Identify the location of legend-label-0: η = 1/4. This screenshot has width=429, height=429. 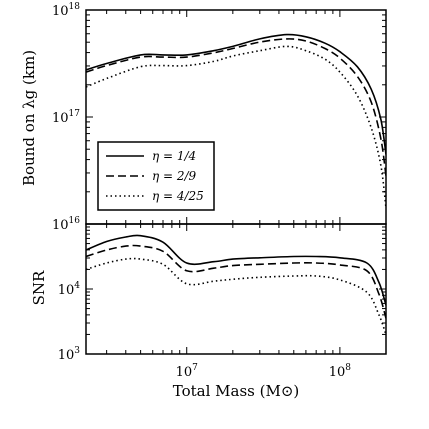
(174, 156).